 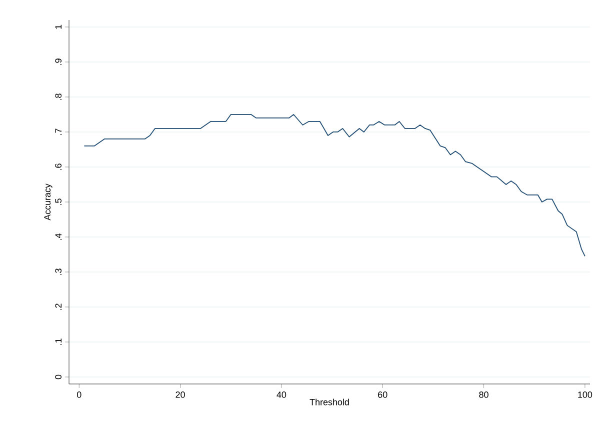 What do you see at coordinates (58, 377) in the screenshot?
I see `y-tick-label: 0` at bounding box center [58, 377].